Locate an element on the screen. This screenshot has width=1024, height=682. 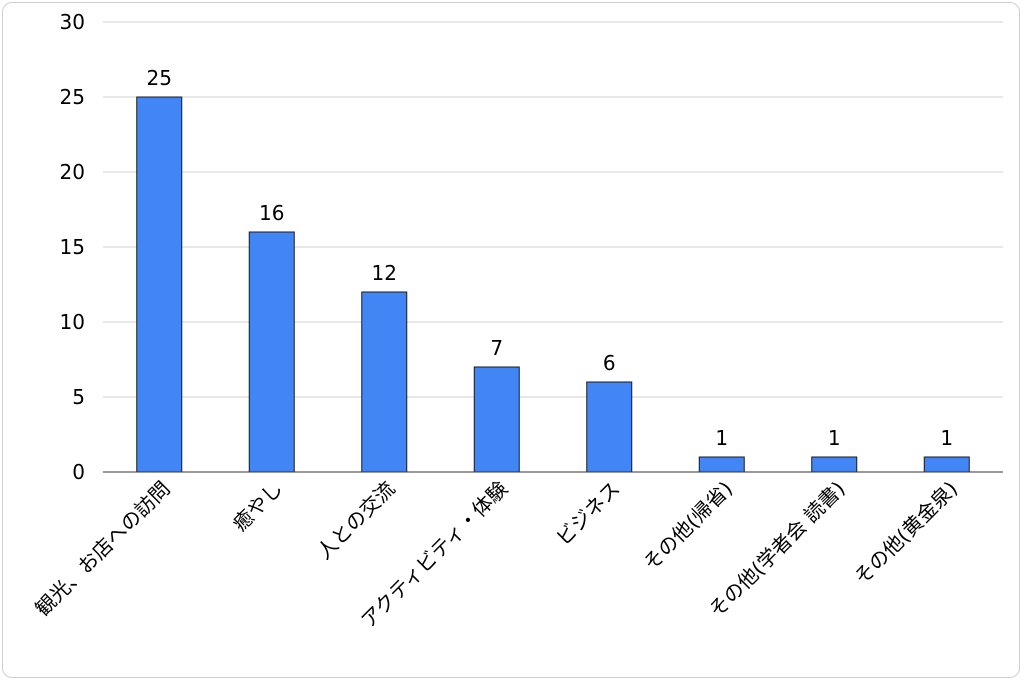
data-label: 25 is located at coordinates (159, 78).